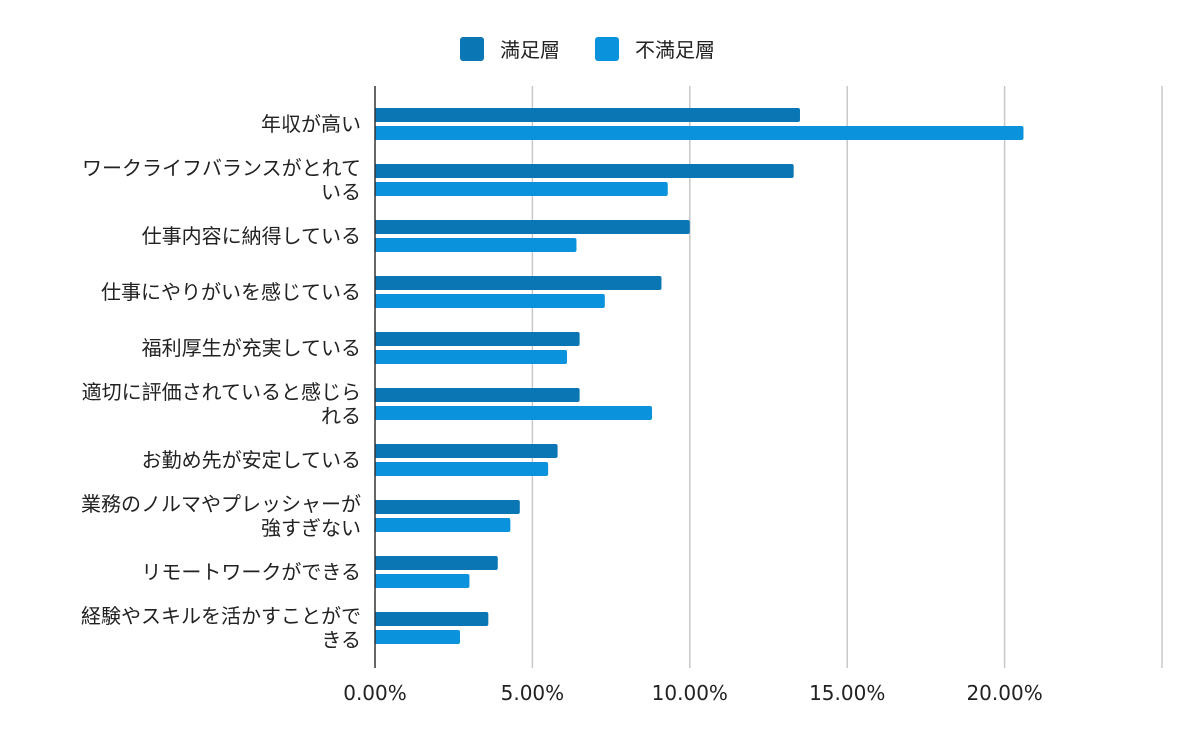 The image size is (1200, 746). Describe the element at coordinates (530, 50) in the screenshot. I see `legend-label: 満足層` at that location.